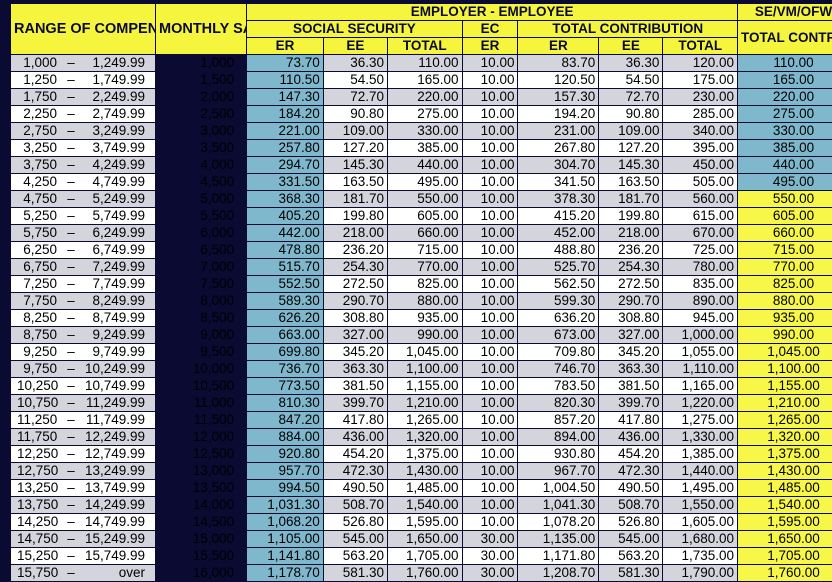  What do you see at coordinates (37, 131) in the screenshot?
I see `range-low: 2,750` at bounding box center [37, 131].